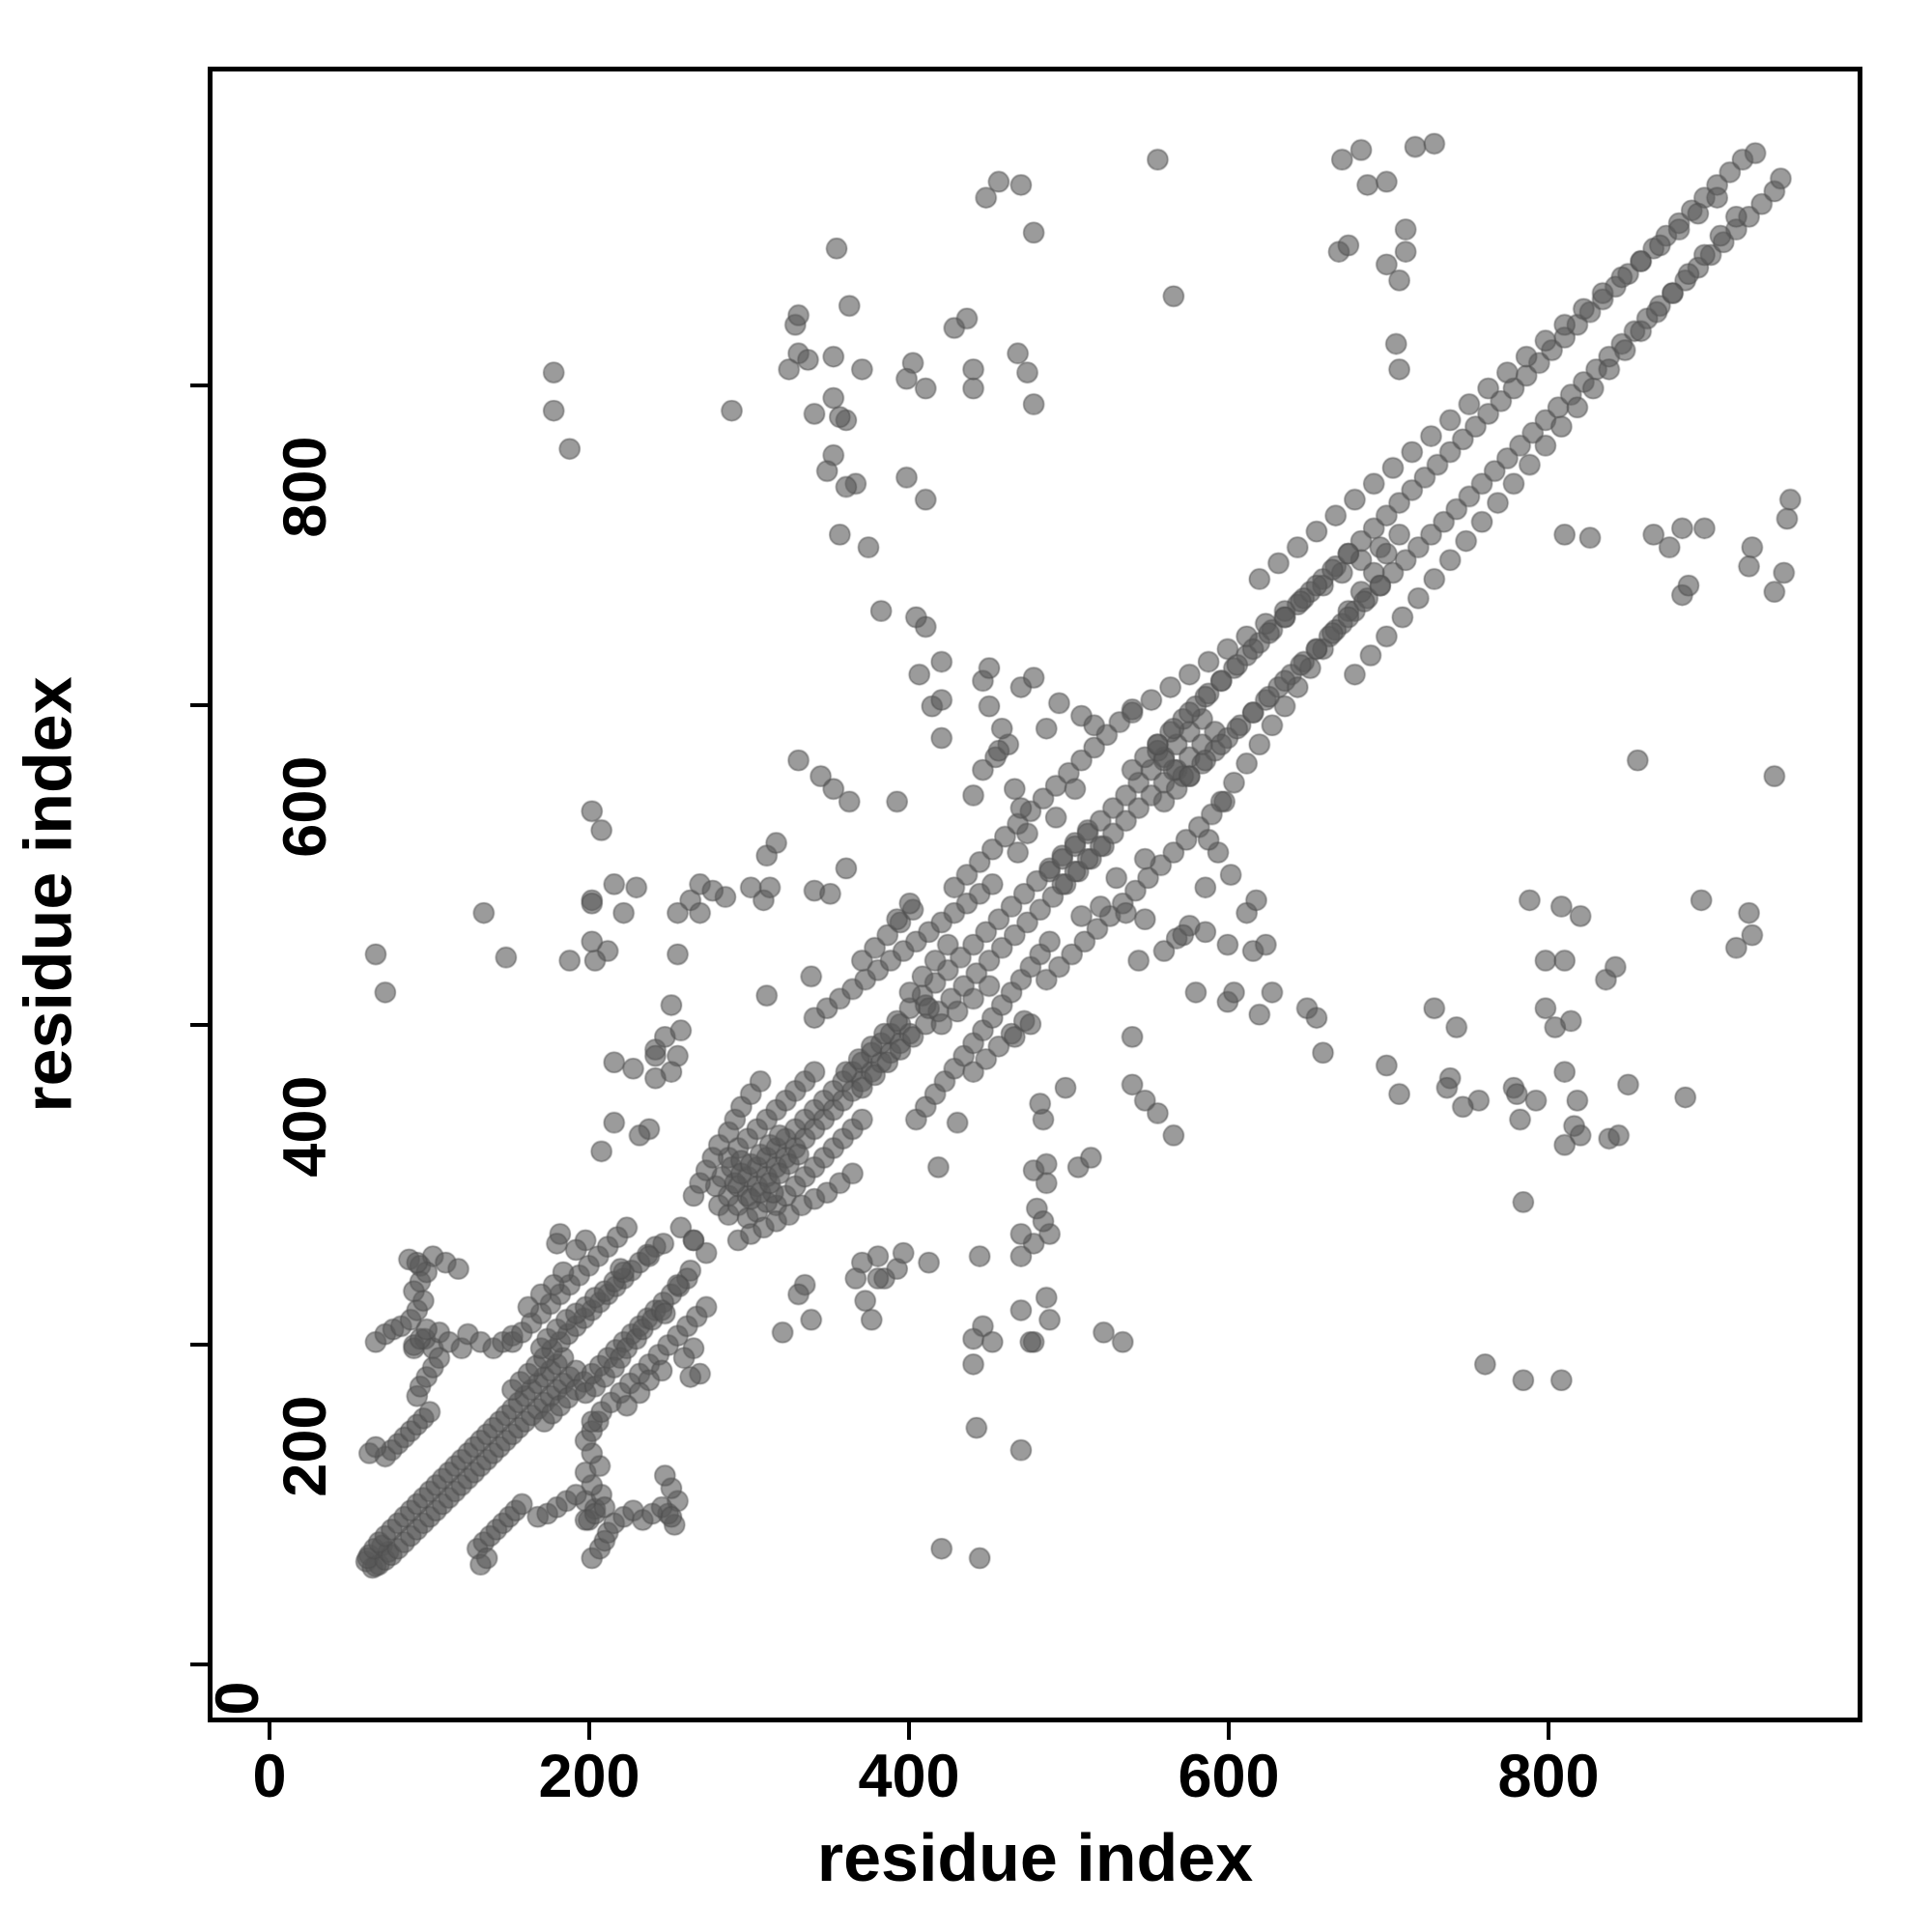 The width and height of the screenshot is (1932, 1932). Describe the element at coordinates (1548, 1776) in the screenshot. I see `x-ticklabel-800: 800` at that location.